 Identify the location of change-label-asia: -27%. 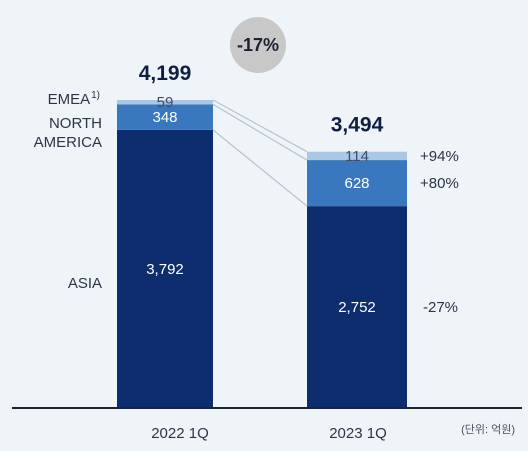
(440, 307).